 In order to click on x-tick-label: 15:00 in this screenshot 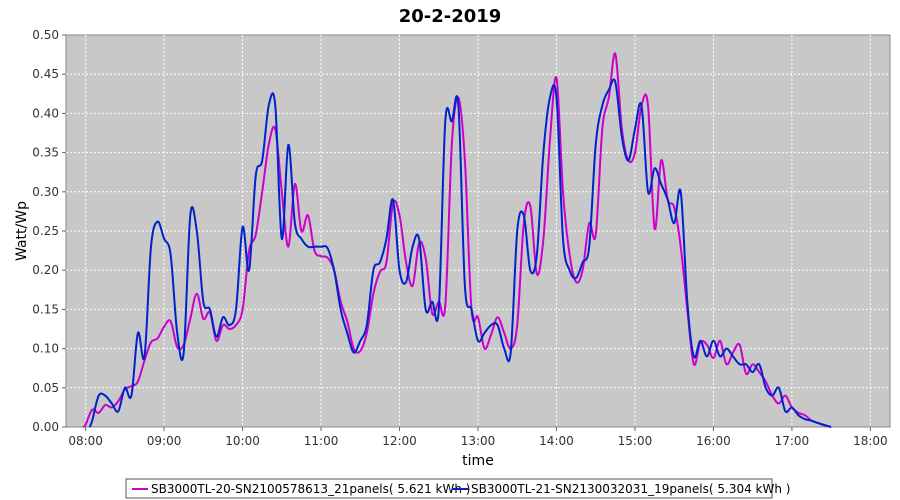, I will do `click(635, 441)`.